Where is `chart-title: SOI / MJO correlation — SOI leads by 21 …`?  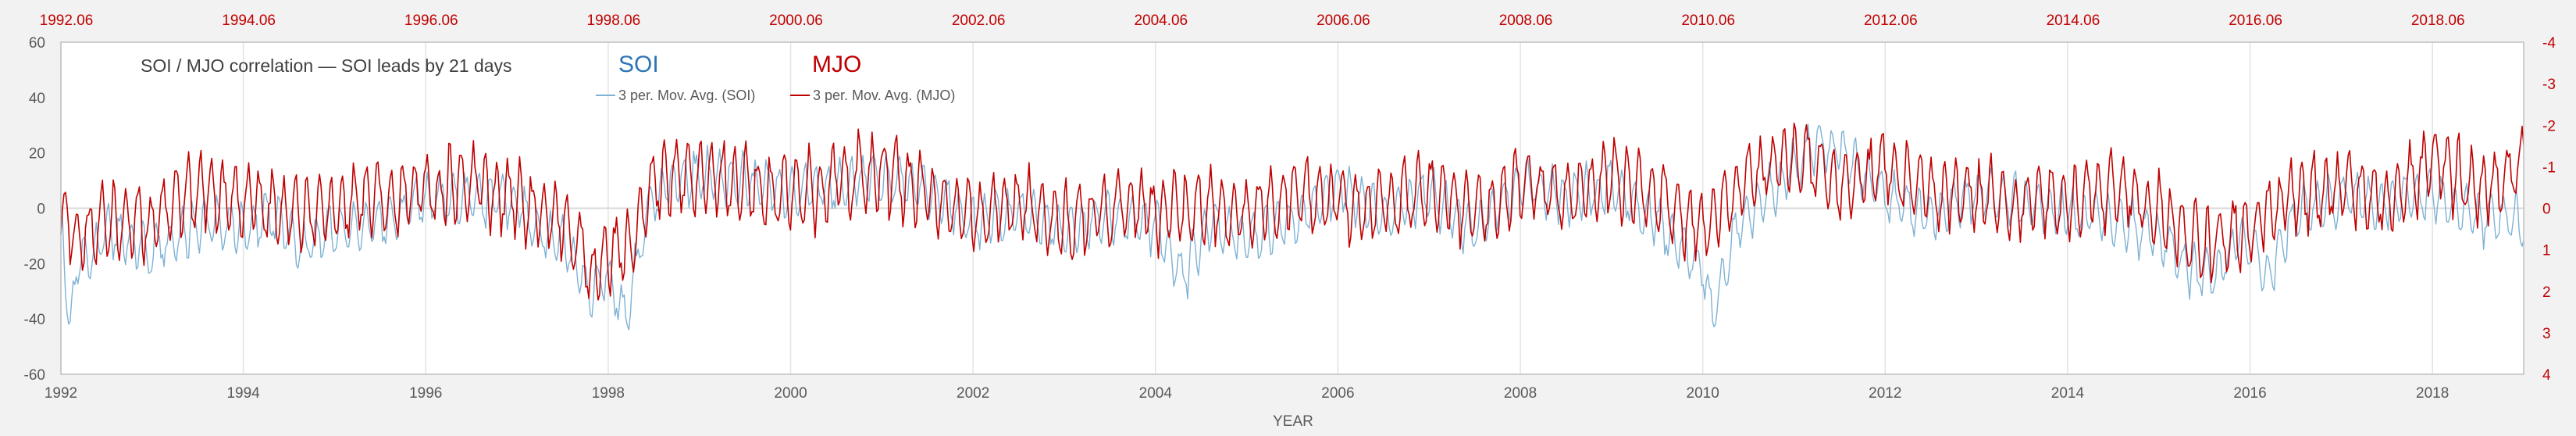
chart-title: SOI / MJO correlation — SOI leads by 21 … is located at coordinates (326, 65).